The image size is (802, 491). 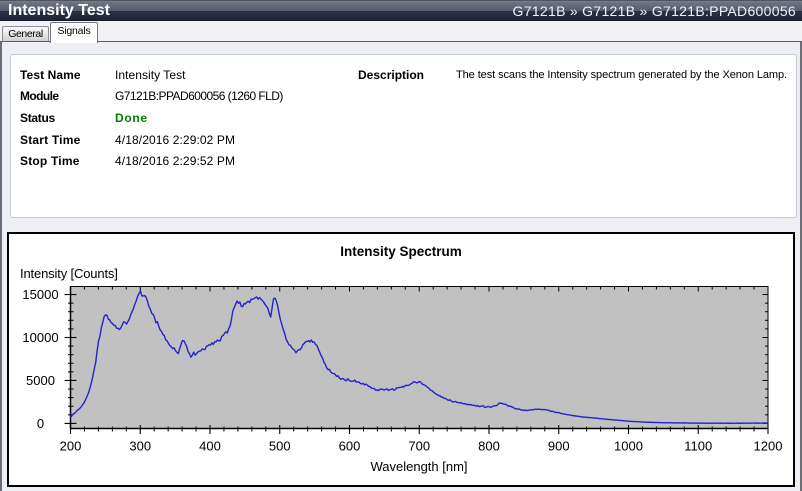 What do you see at coordinates (40, 294) in the screenshot?
I see `svg-text: 15000` at bounding box center [40, 294].